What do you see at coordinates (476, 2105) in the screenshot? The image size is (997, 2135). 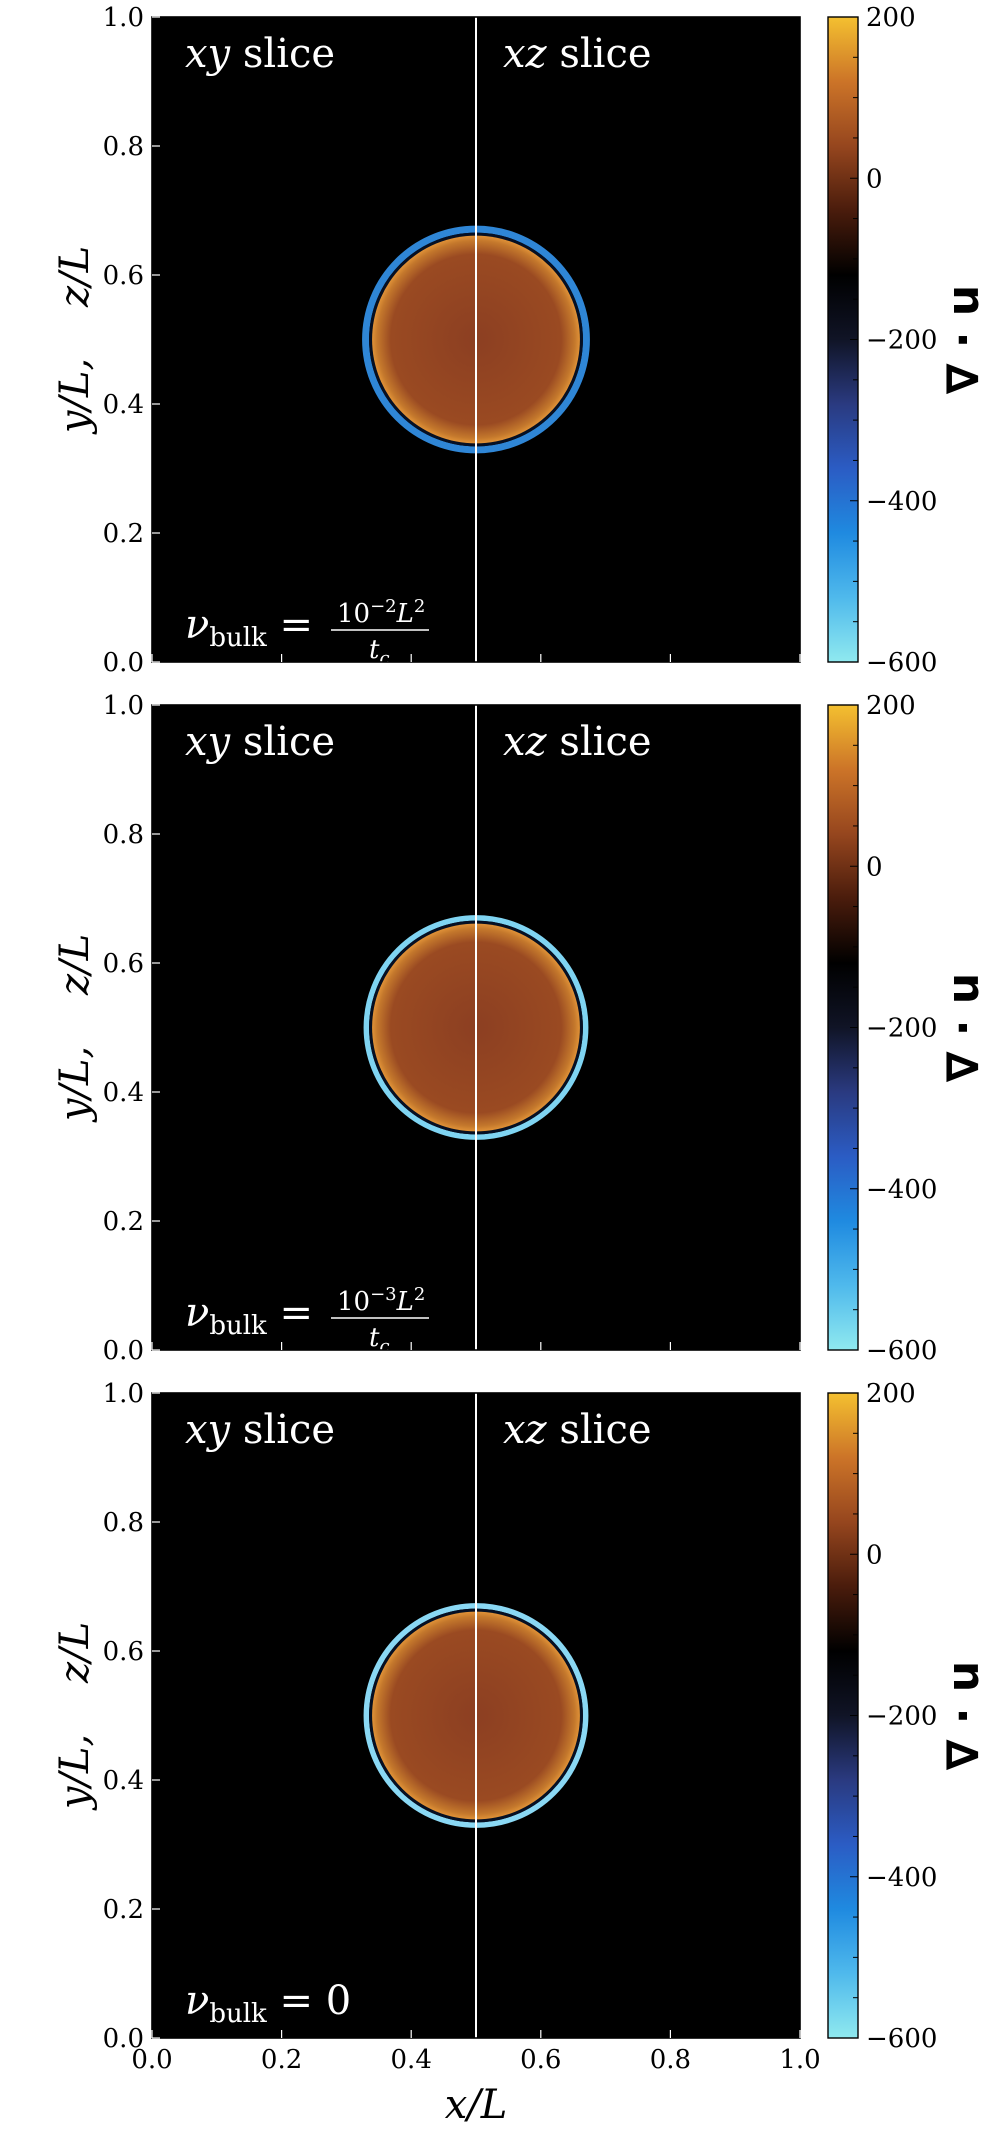 I see `x-axis-label: x/L` at bounding box center [476, 2105].